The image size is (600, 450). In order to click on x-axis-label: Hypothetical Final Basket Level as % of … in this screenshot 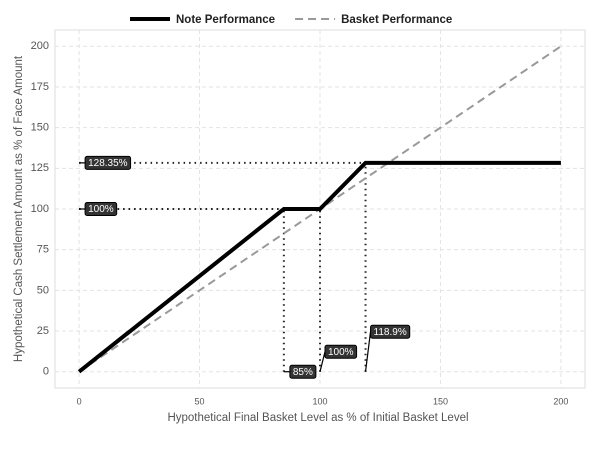, I will do `click(317, 418)`.